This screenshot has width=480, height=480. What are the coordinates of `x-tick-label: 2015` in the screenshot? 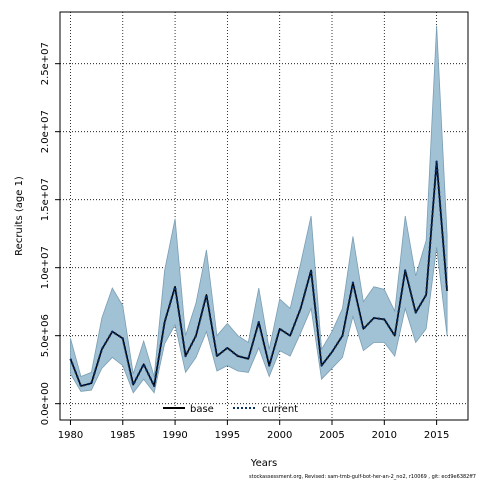 It's located at (436, 435).